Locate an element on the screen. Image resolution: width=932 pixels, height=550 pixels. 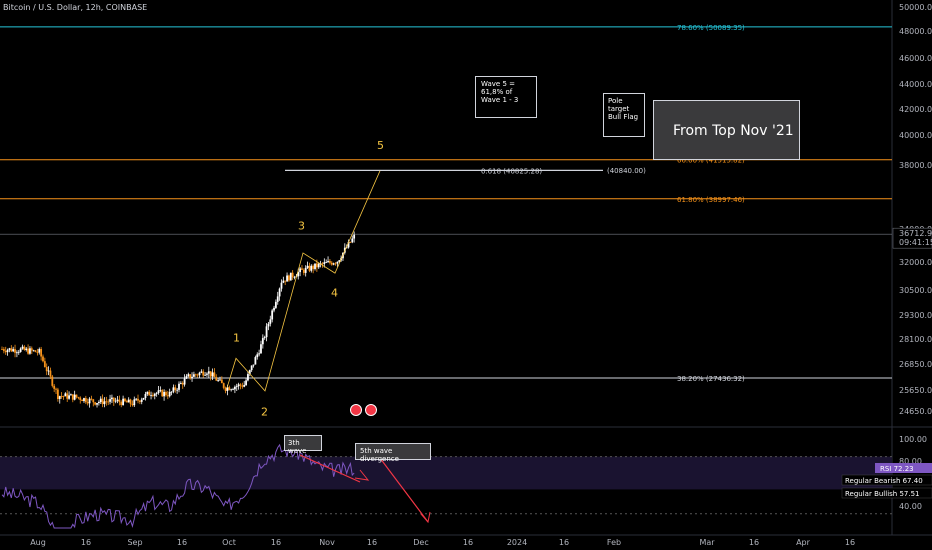
current-price-label: 36712.96 is located at coordinates (915, 233).